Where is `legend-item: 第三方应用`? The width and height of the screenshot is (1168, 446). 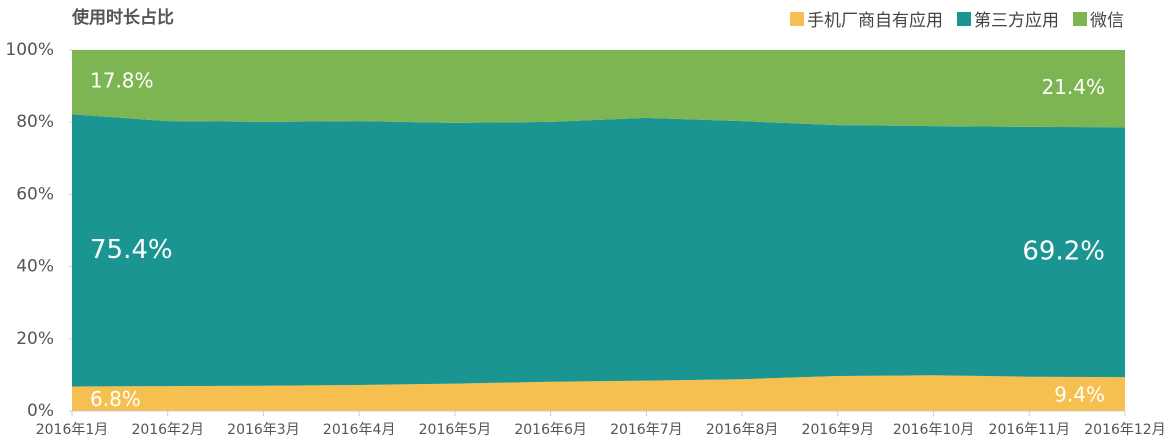
legend-item: 第三方应用 is located at coordinates (1008, 18).